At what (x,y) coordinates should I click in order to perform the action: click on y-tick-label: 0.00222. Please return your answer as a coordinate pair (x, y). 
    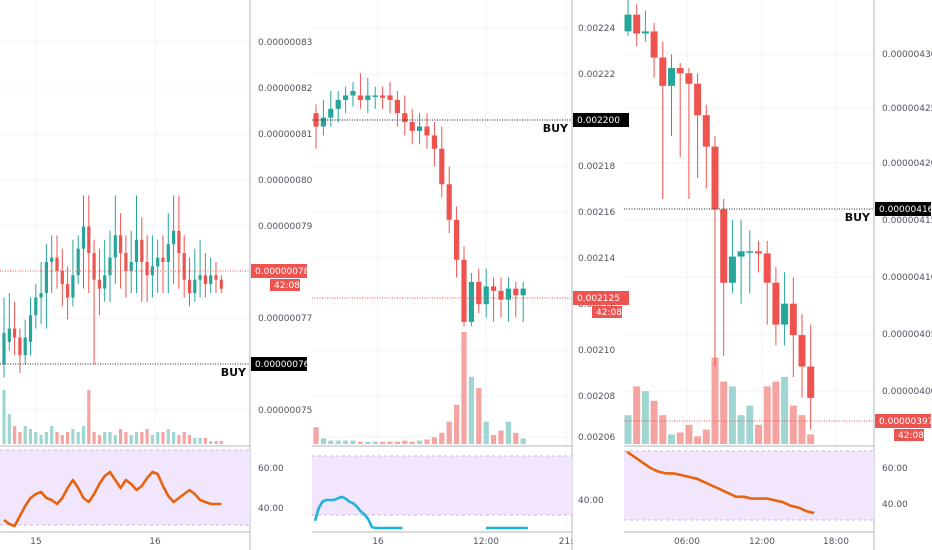
    Looking at the image, I should click on (596, 75).